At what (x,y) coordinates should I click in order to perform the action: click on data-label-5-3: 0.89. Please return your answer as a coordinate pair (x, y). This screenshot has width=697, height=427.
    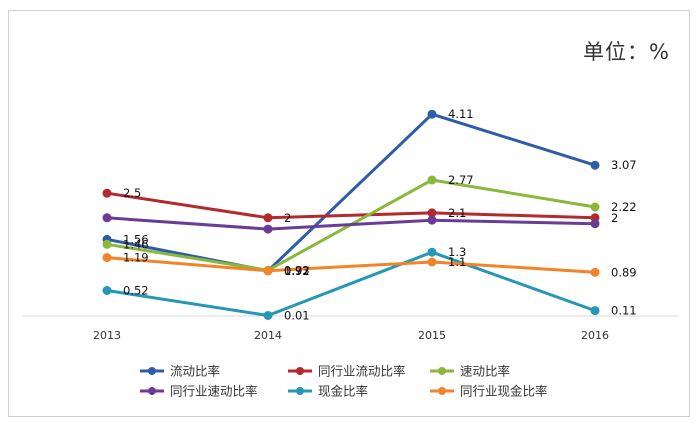
    Looking at the image, I should click on (624, 272).